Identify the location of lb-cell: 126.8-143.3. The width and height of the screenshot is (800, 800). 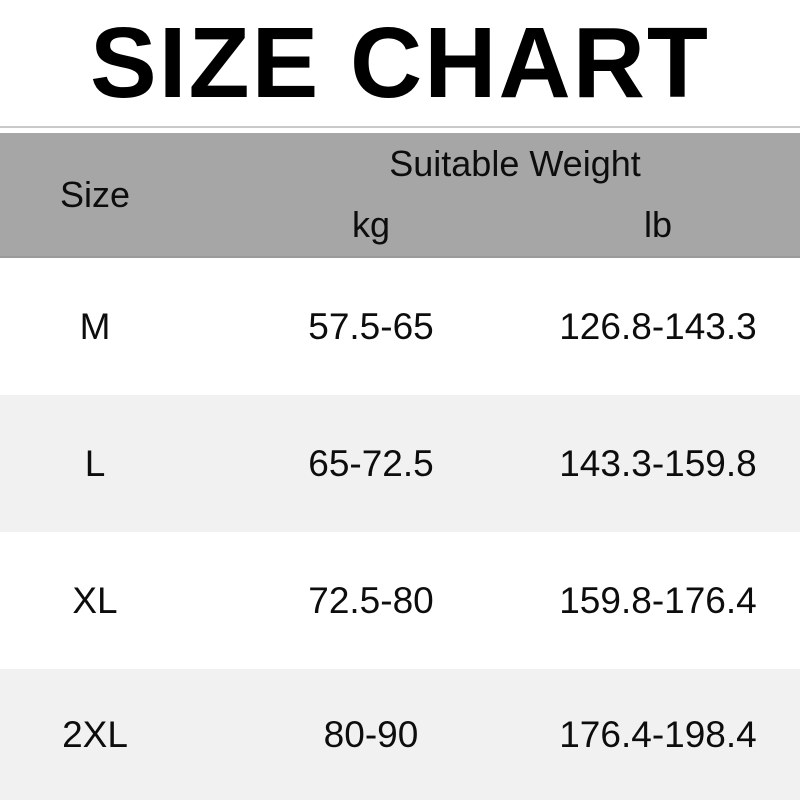
(658, 326).